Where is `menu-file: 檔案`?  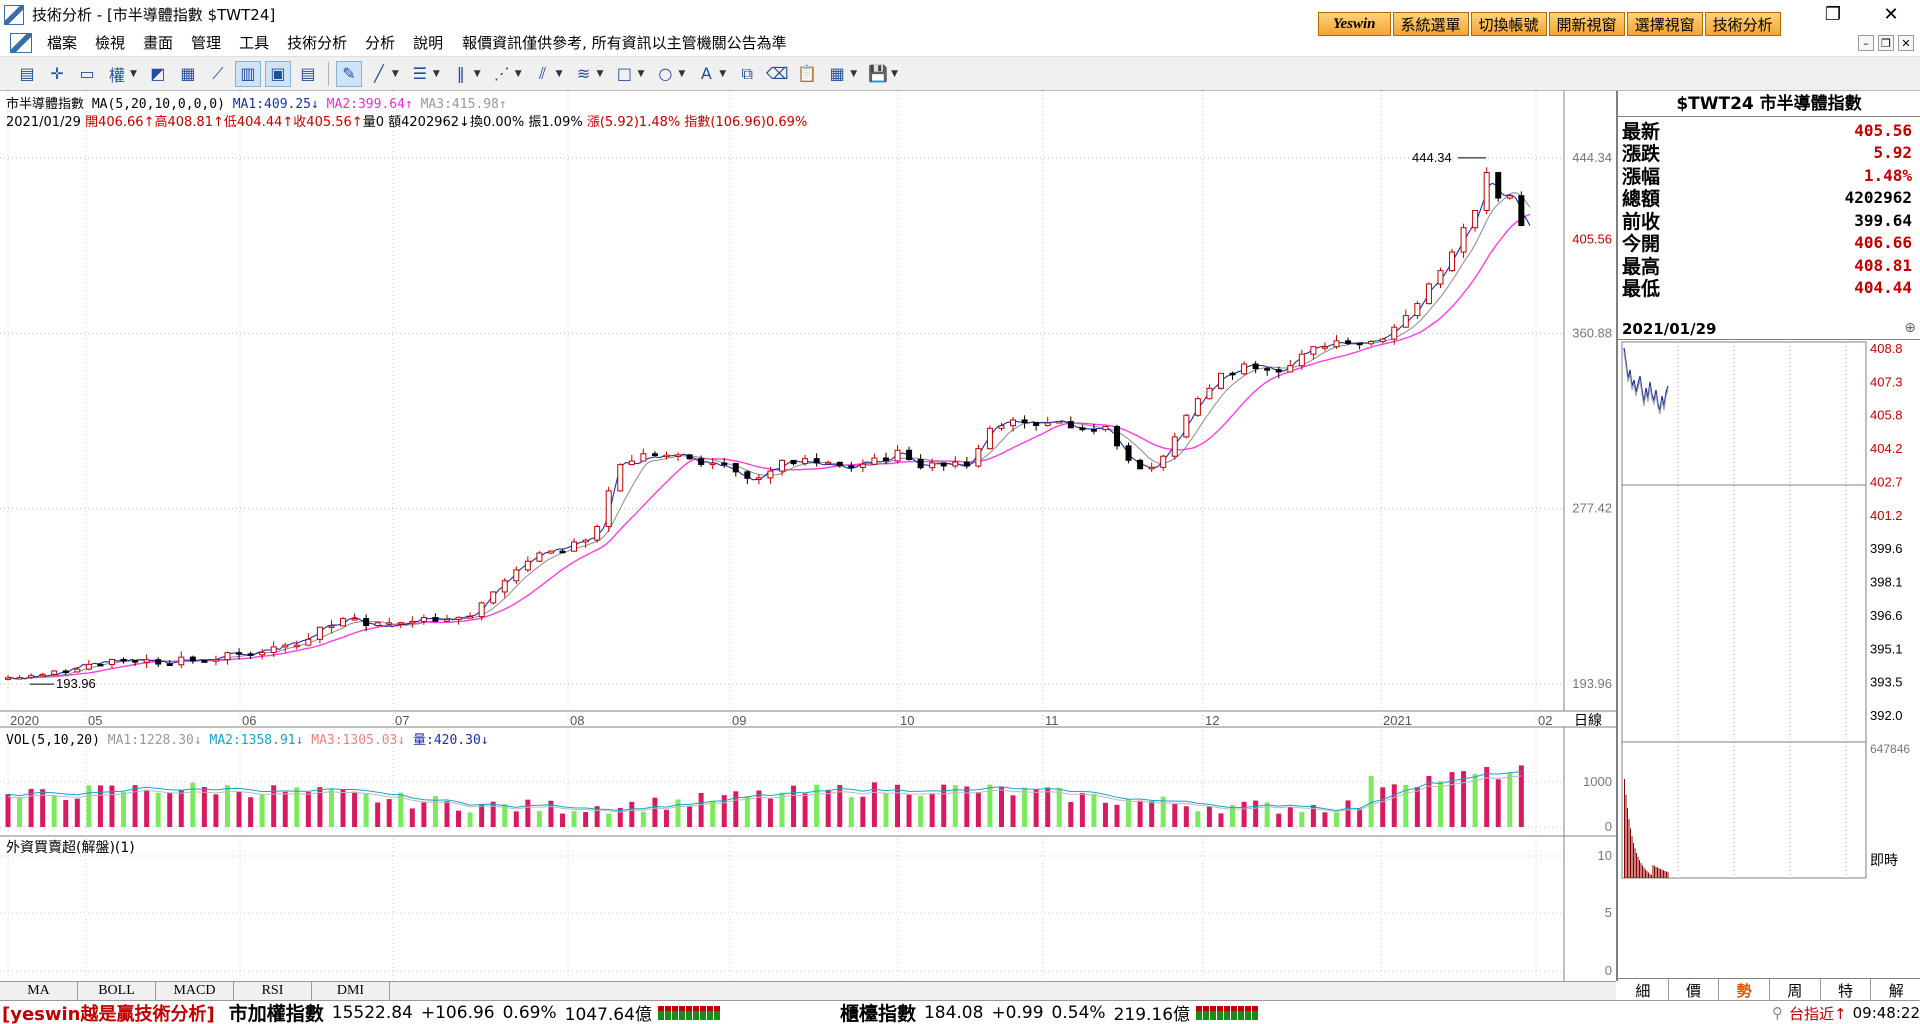
menu-file: 檔案 is located at coordinates (62, 43).